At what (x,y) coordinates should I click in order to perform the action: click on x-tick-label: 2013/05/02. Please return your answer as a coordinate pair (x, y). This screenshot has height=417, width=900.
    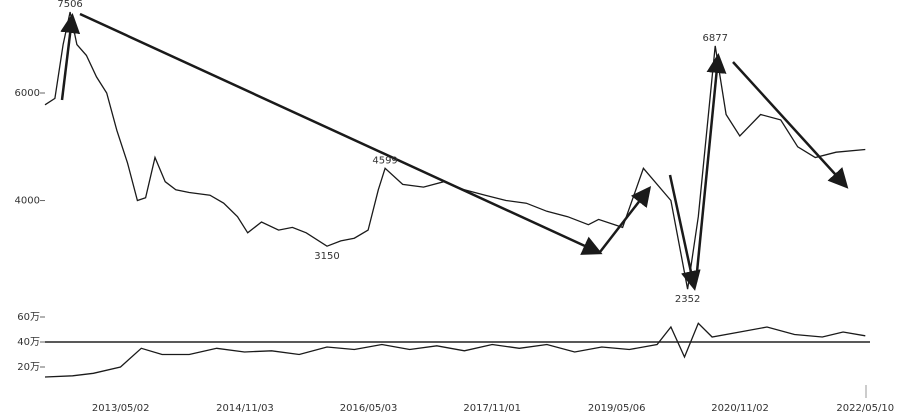
    Looking at the image, I should click on (121, 408).